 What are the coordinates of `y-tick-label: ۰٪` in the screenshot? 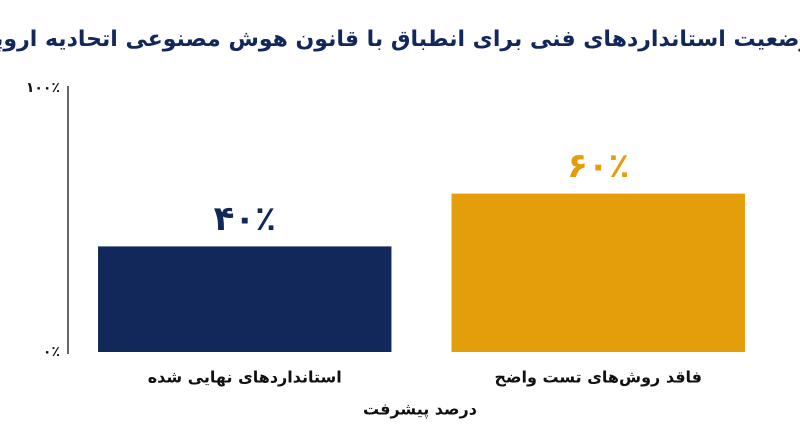 It's located at (51, 352).